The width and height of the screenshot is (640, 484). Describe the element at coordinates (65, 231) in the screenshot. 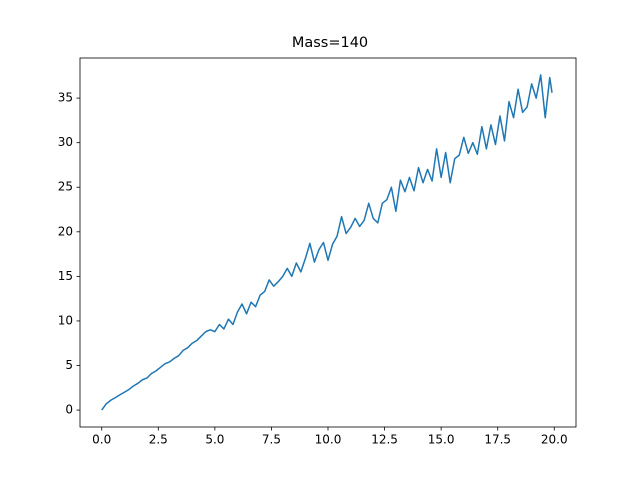

I see `y-tick-label: 20` at that location.